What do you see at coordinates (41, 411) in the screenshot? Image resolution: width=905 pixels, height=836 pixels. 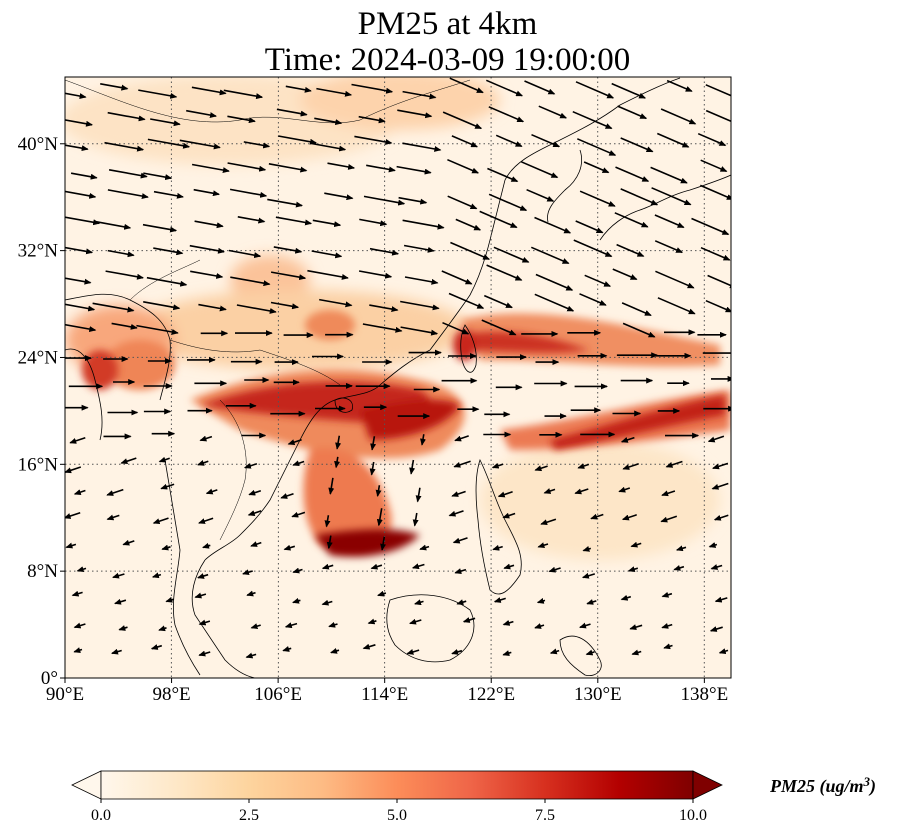 I see `y-axis-ticks: 0° 8°N 16°N 24°N 32°N 40°N` at bounding box center [41, 411].